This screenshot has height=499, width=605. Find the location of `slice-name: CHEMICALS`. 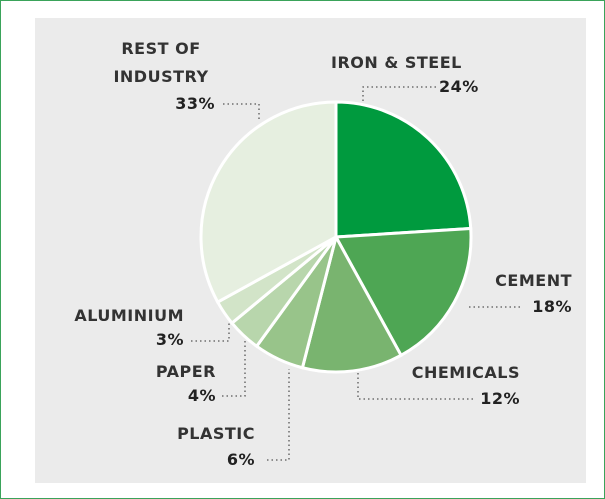

slice-name: CHEMICALS is located at coordinates (465, 372).